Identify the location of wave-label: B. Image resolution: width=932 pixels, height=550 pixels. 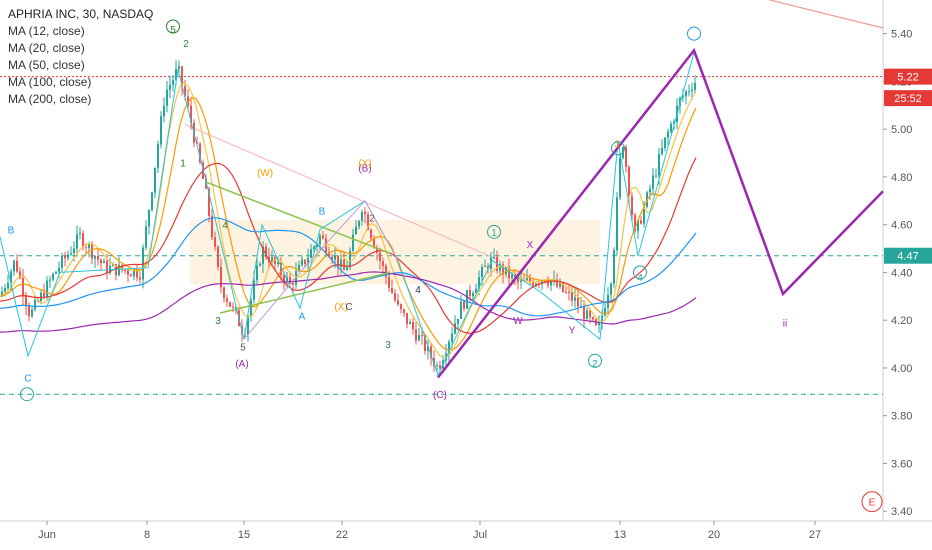
(322, 211).